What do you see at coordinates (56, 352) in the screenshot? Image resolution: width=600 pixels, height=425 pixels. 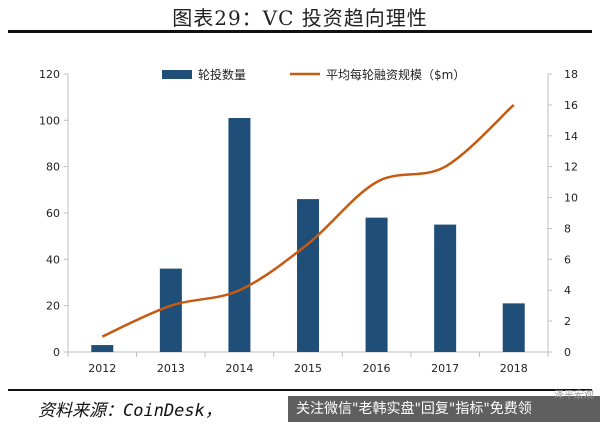 I see `left-tick-label: 0` at bounding box center [56, 352].